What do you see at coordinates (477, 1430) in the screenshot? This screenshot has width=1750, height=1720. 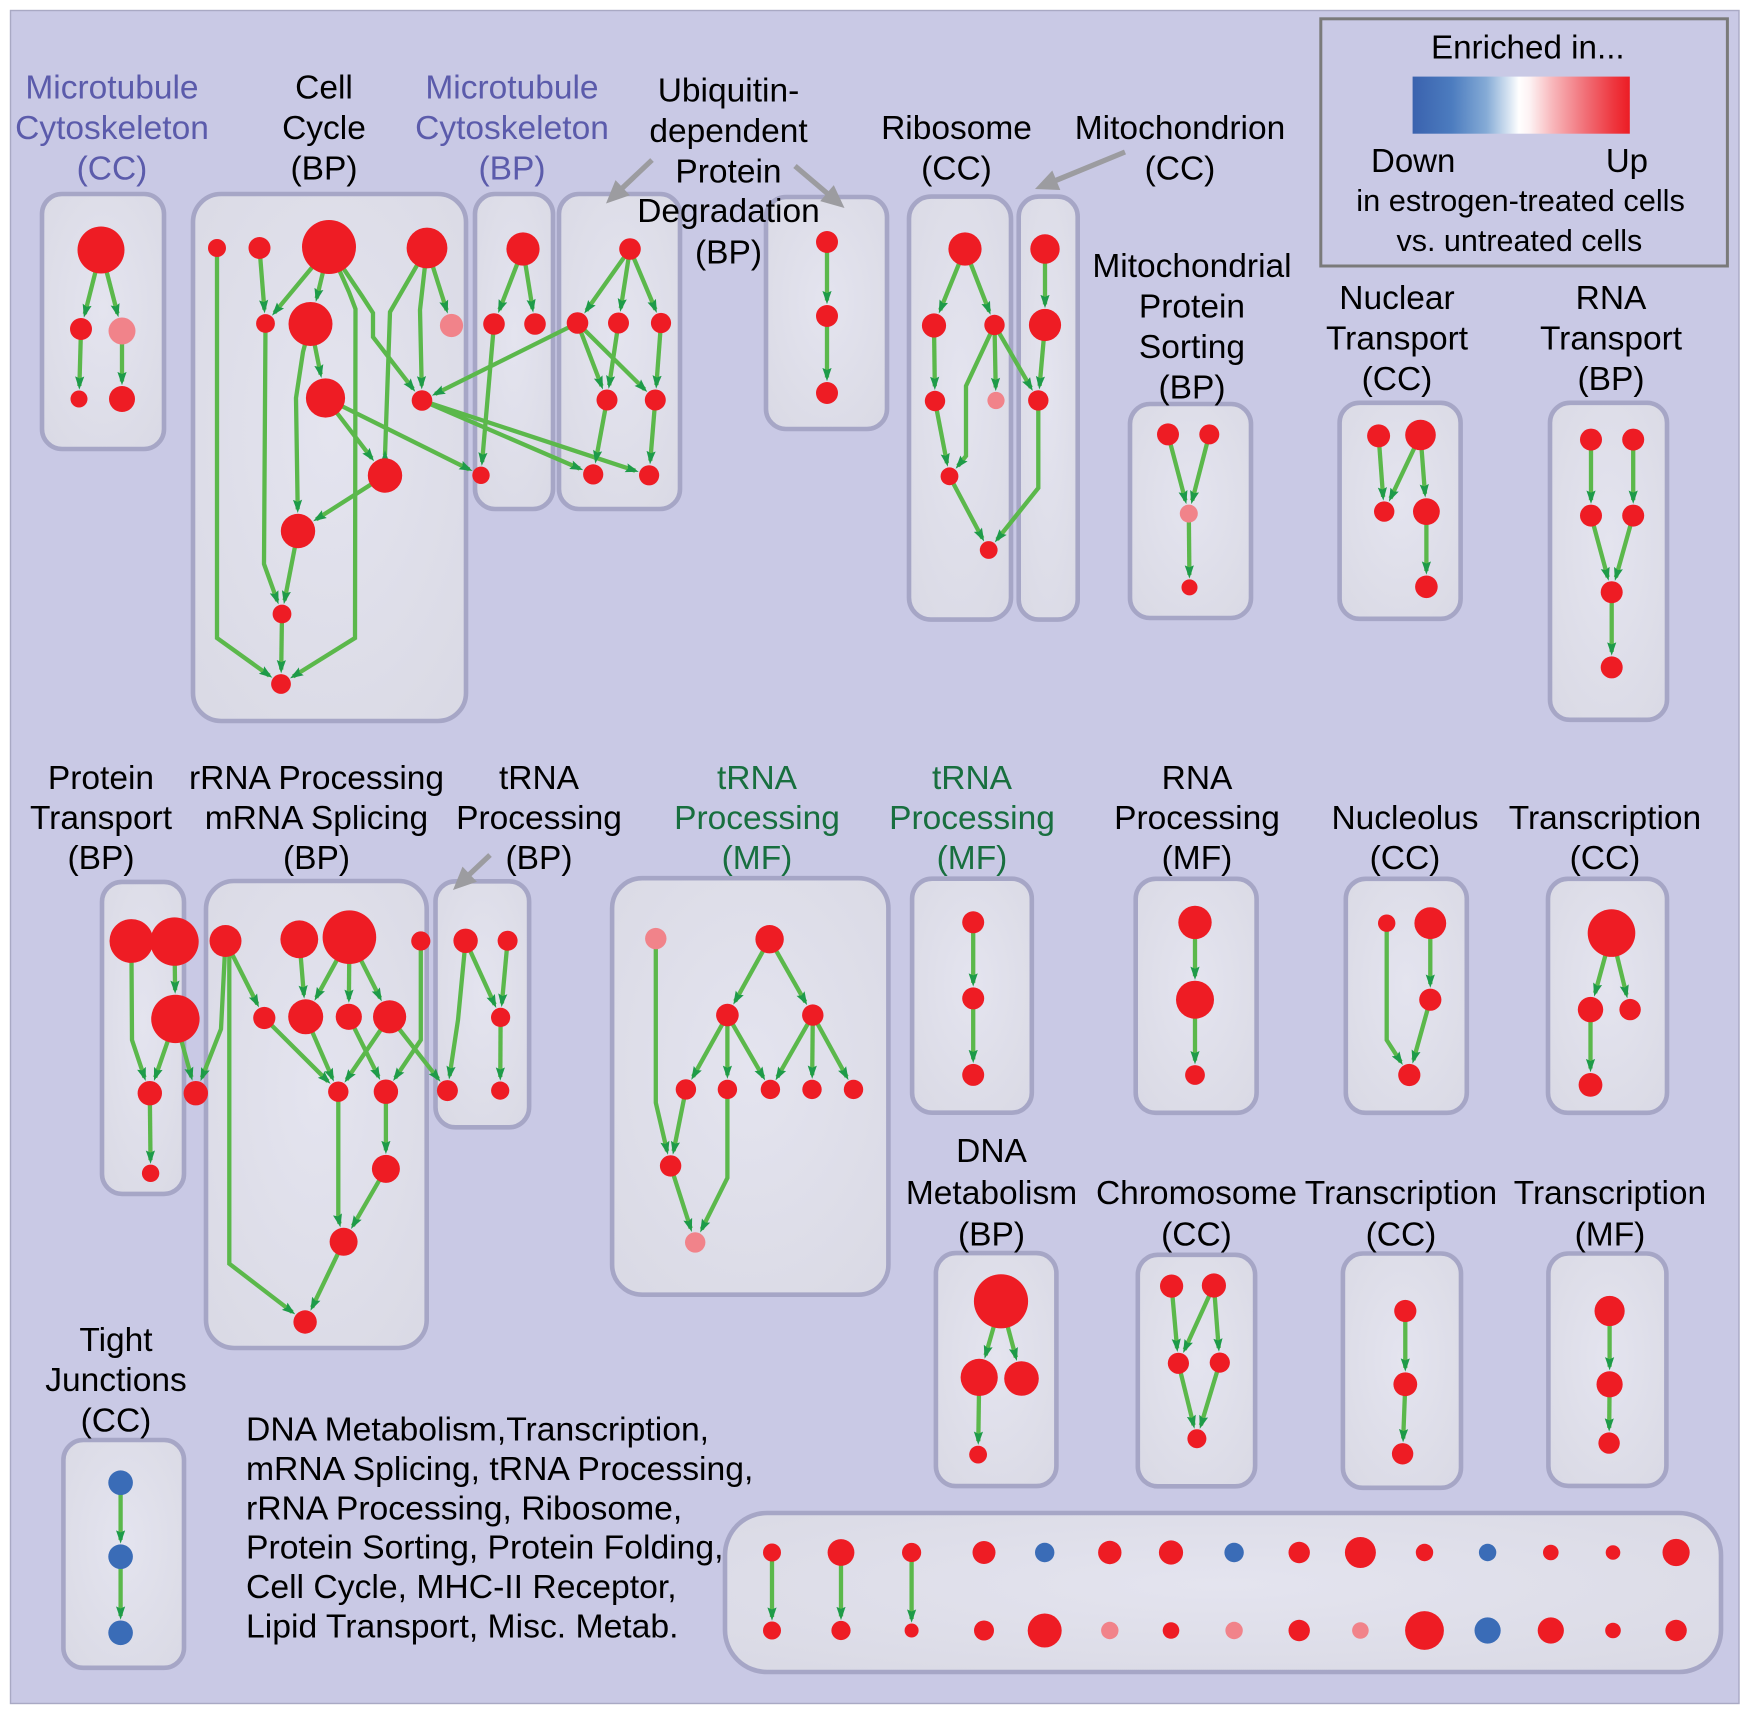 I see `svg-text: DNA Metabolism,Transcription,` at bounding box center [477, 1430].